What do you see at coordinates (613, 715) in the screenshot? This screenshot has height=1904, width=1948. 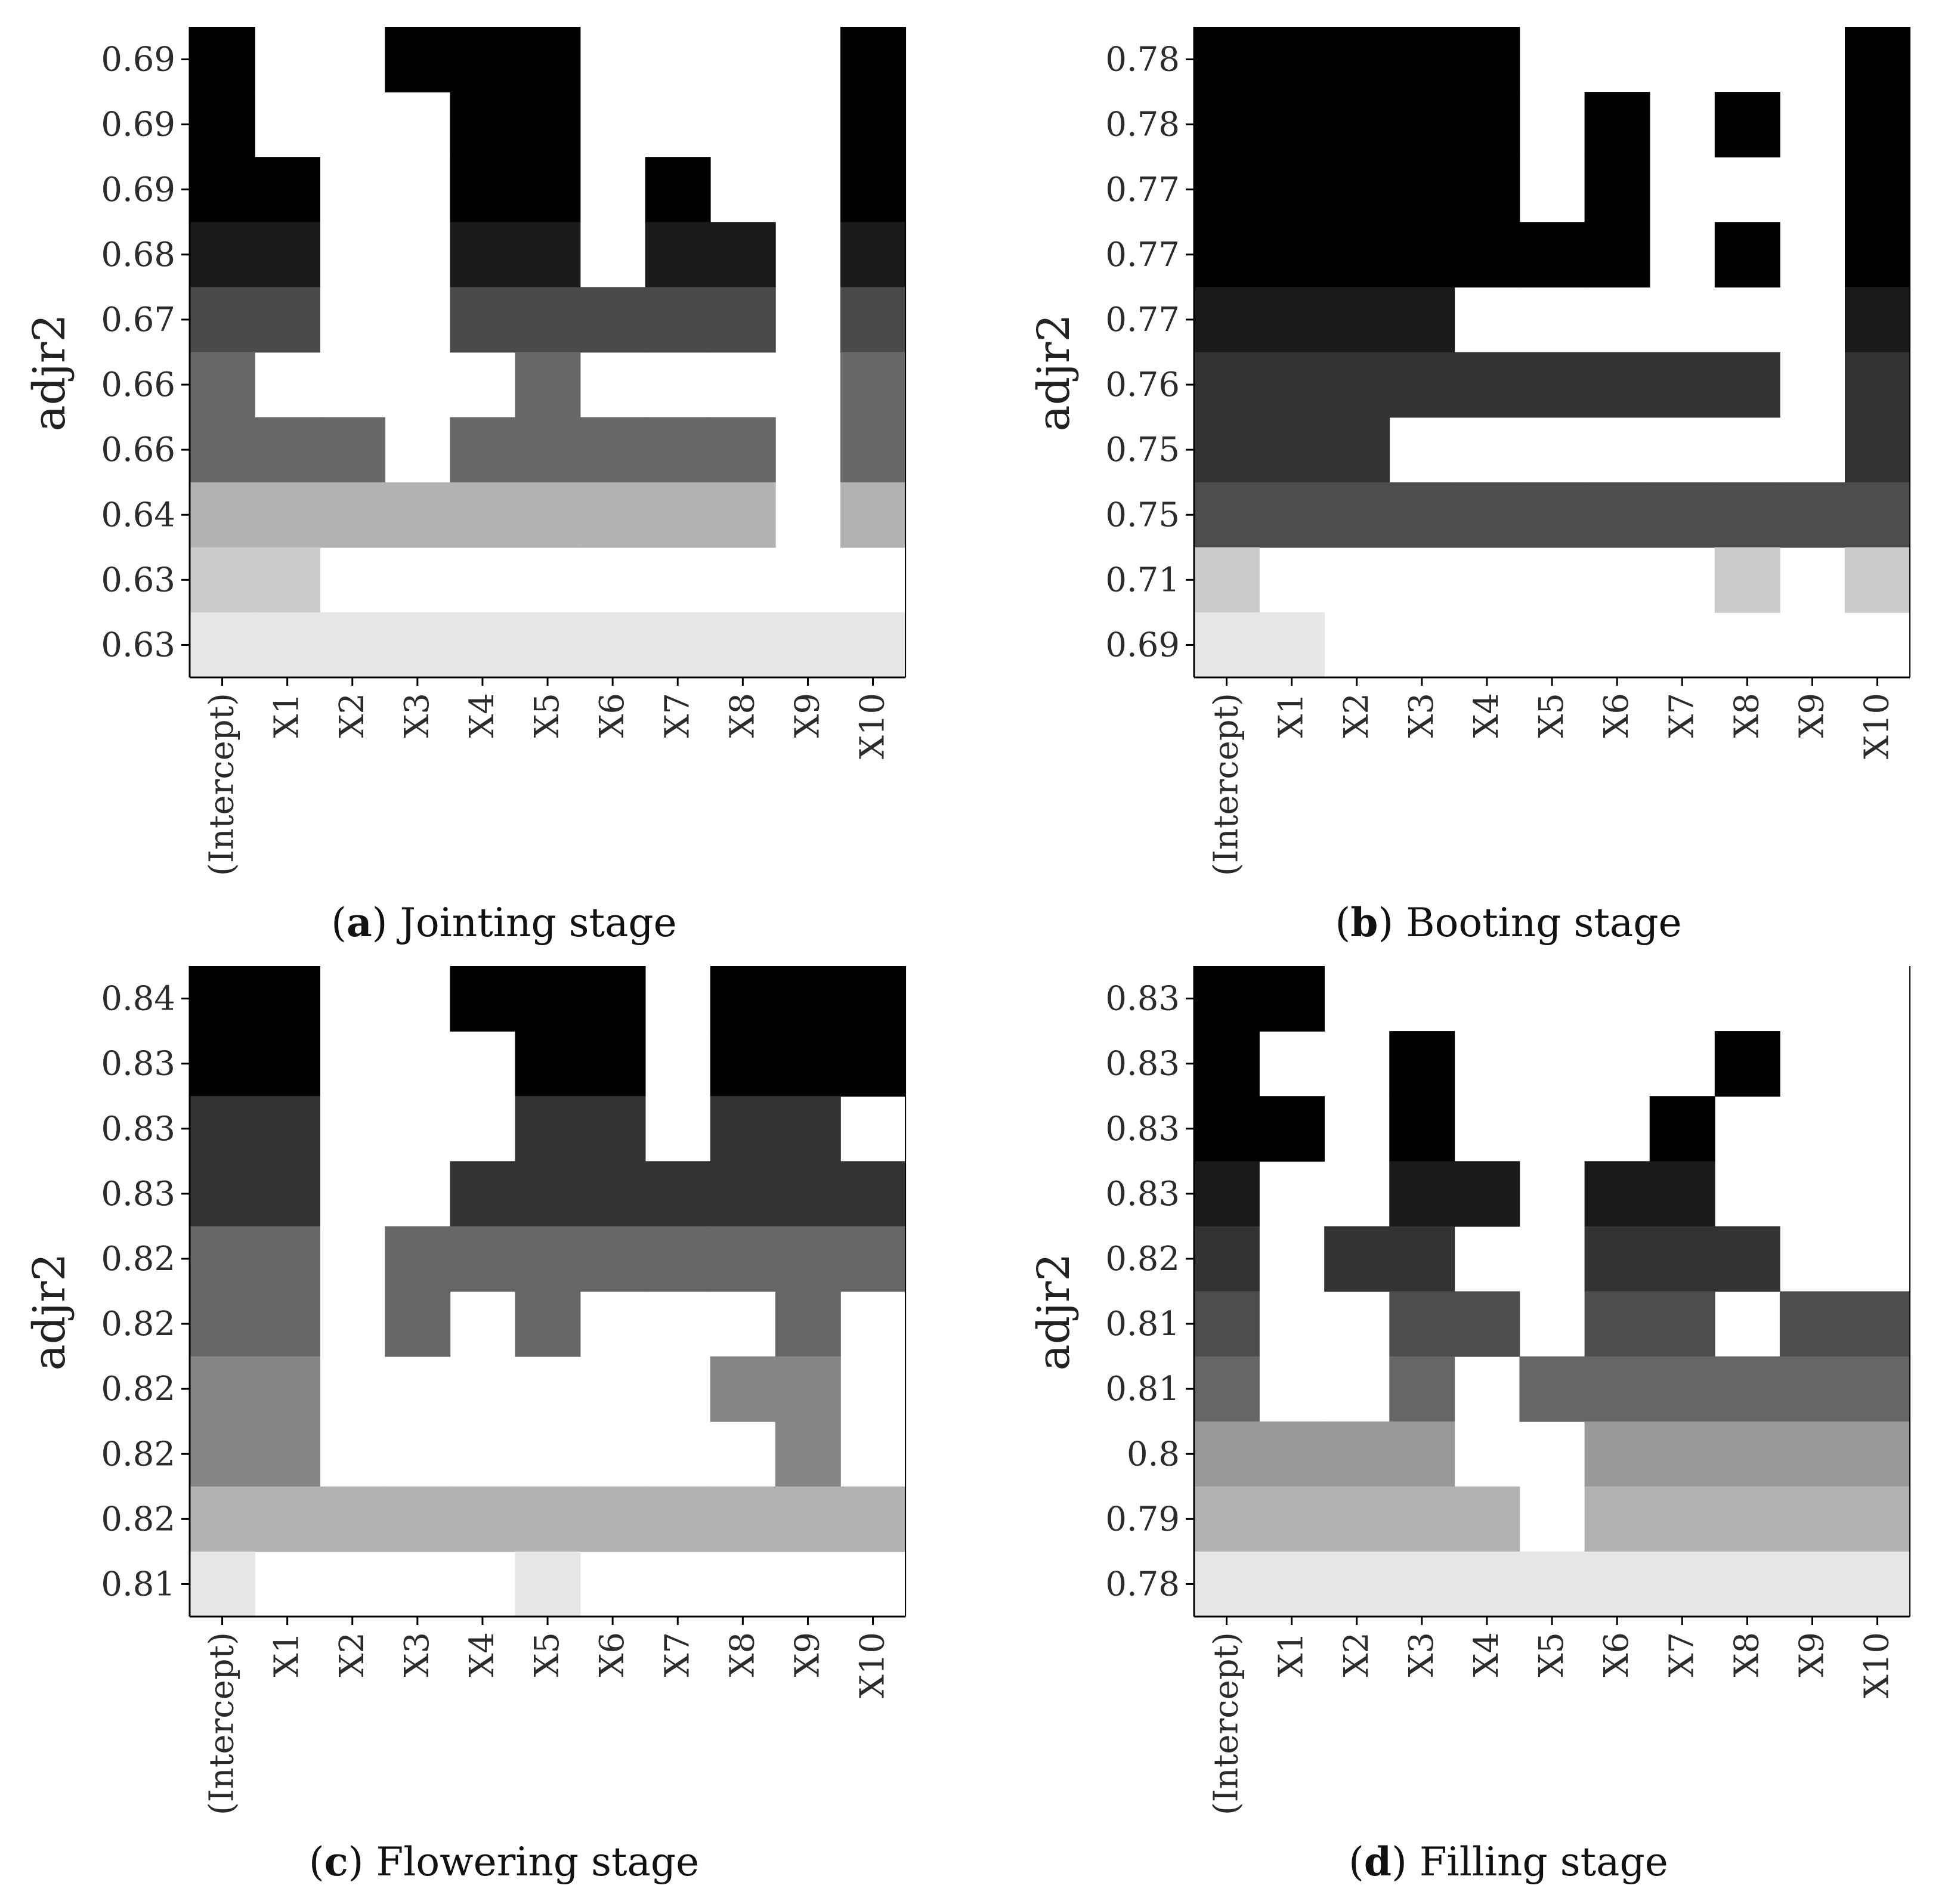 I see `x-tick-label: X6` at bounding box center [613, 715].